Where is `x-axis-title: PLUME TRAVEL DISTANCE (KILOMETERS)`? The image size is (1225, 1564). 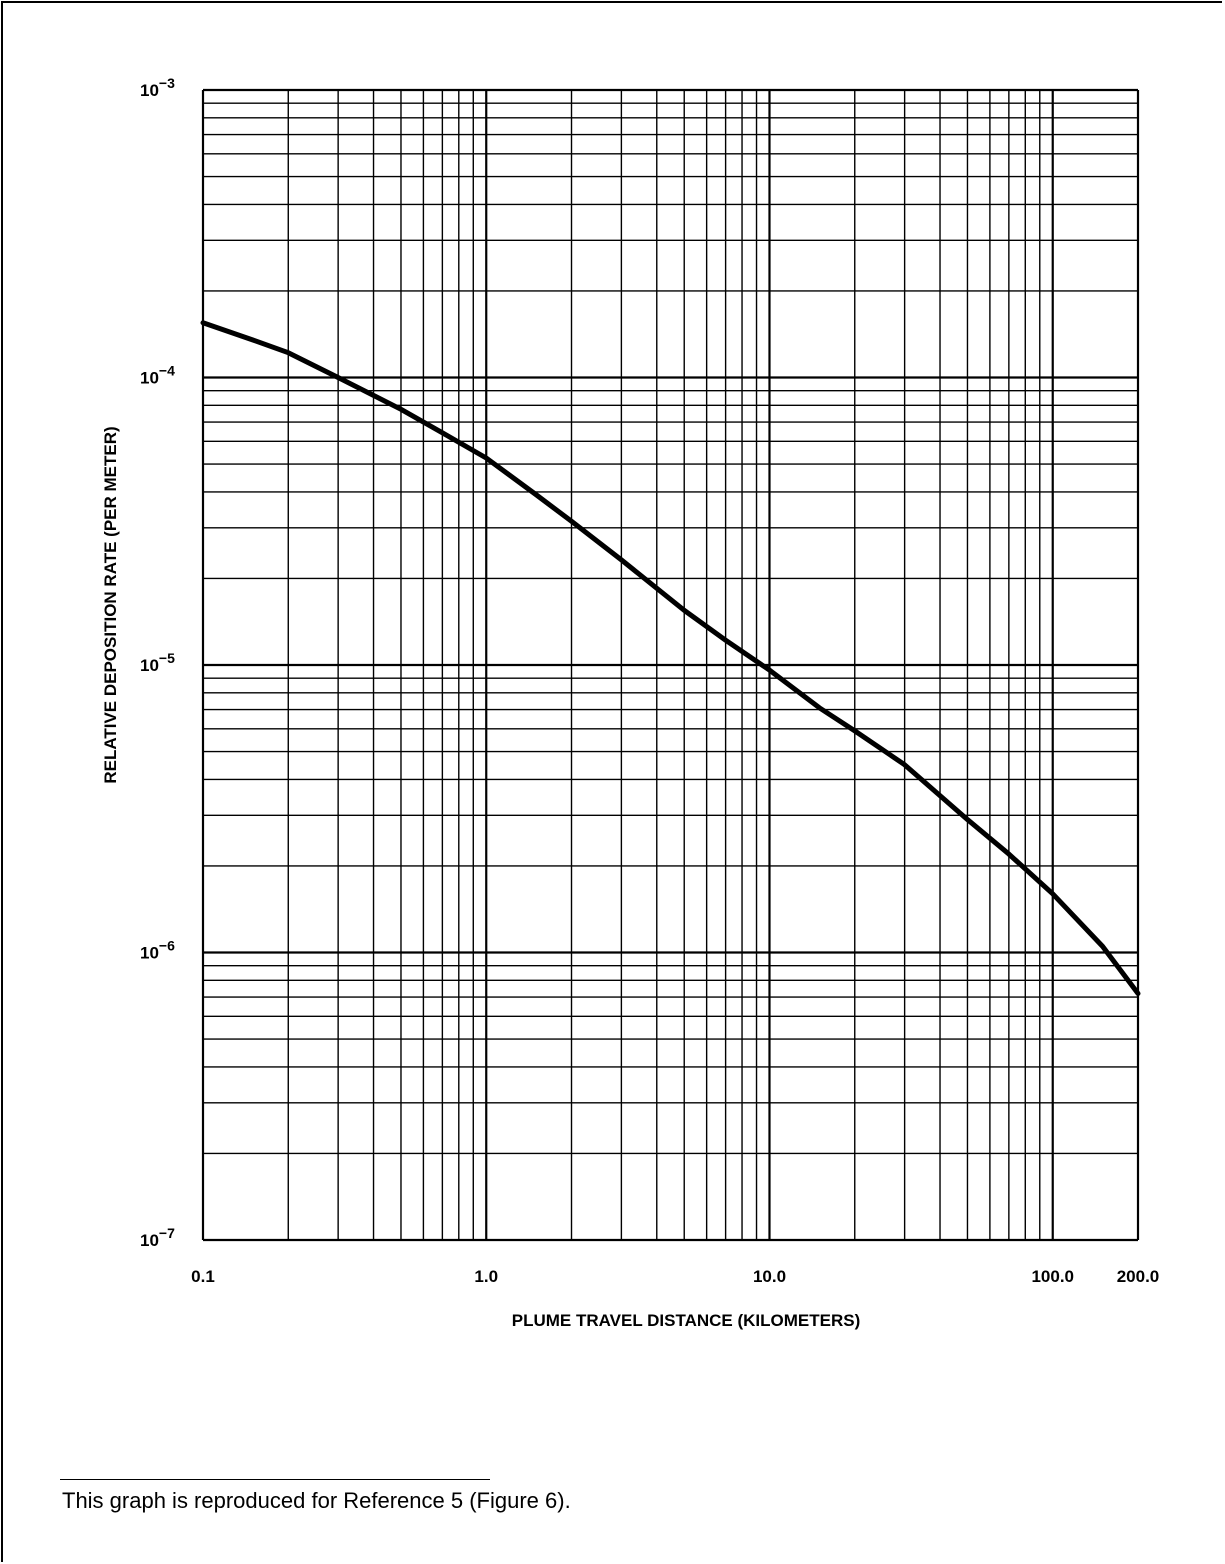 x-axis-title: PLUME TRAVEL DISTANCE (KILOMETERS) is located at coordinates (686, 1320).